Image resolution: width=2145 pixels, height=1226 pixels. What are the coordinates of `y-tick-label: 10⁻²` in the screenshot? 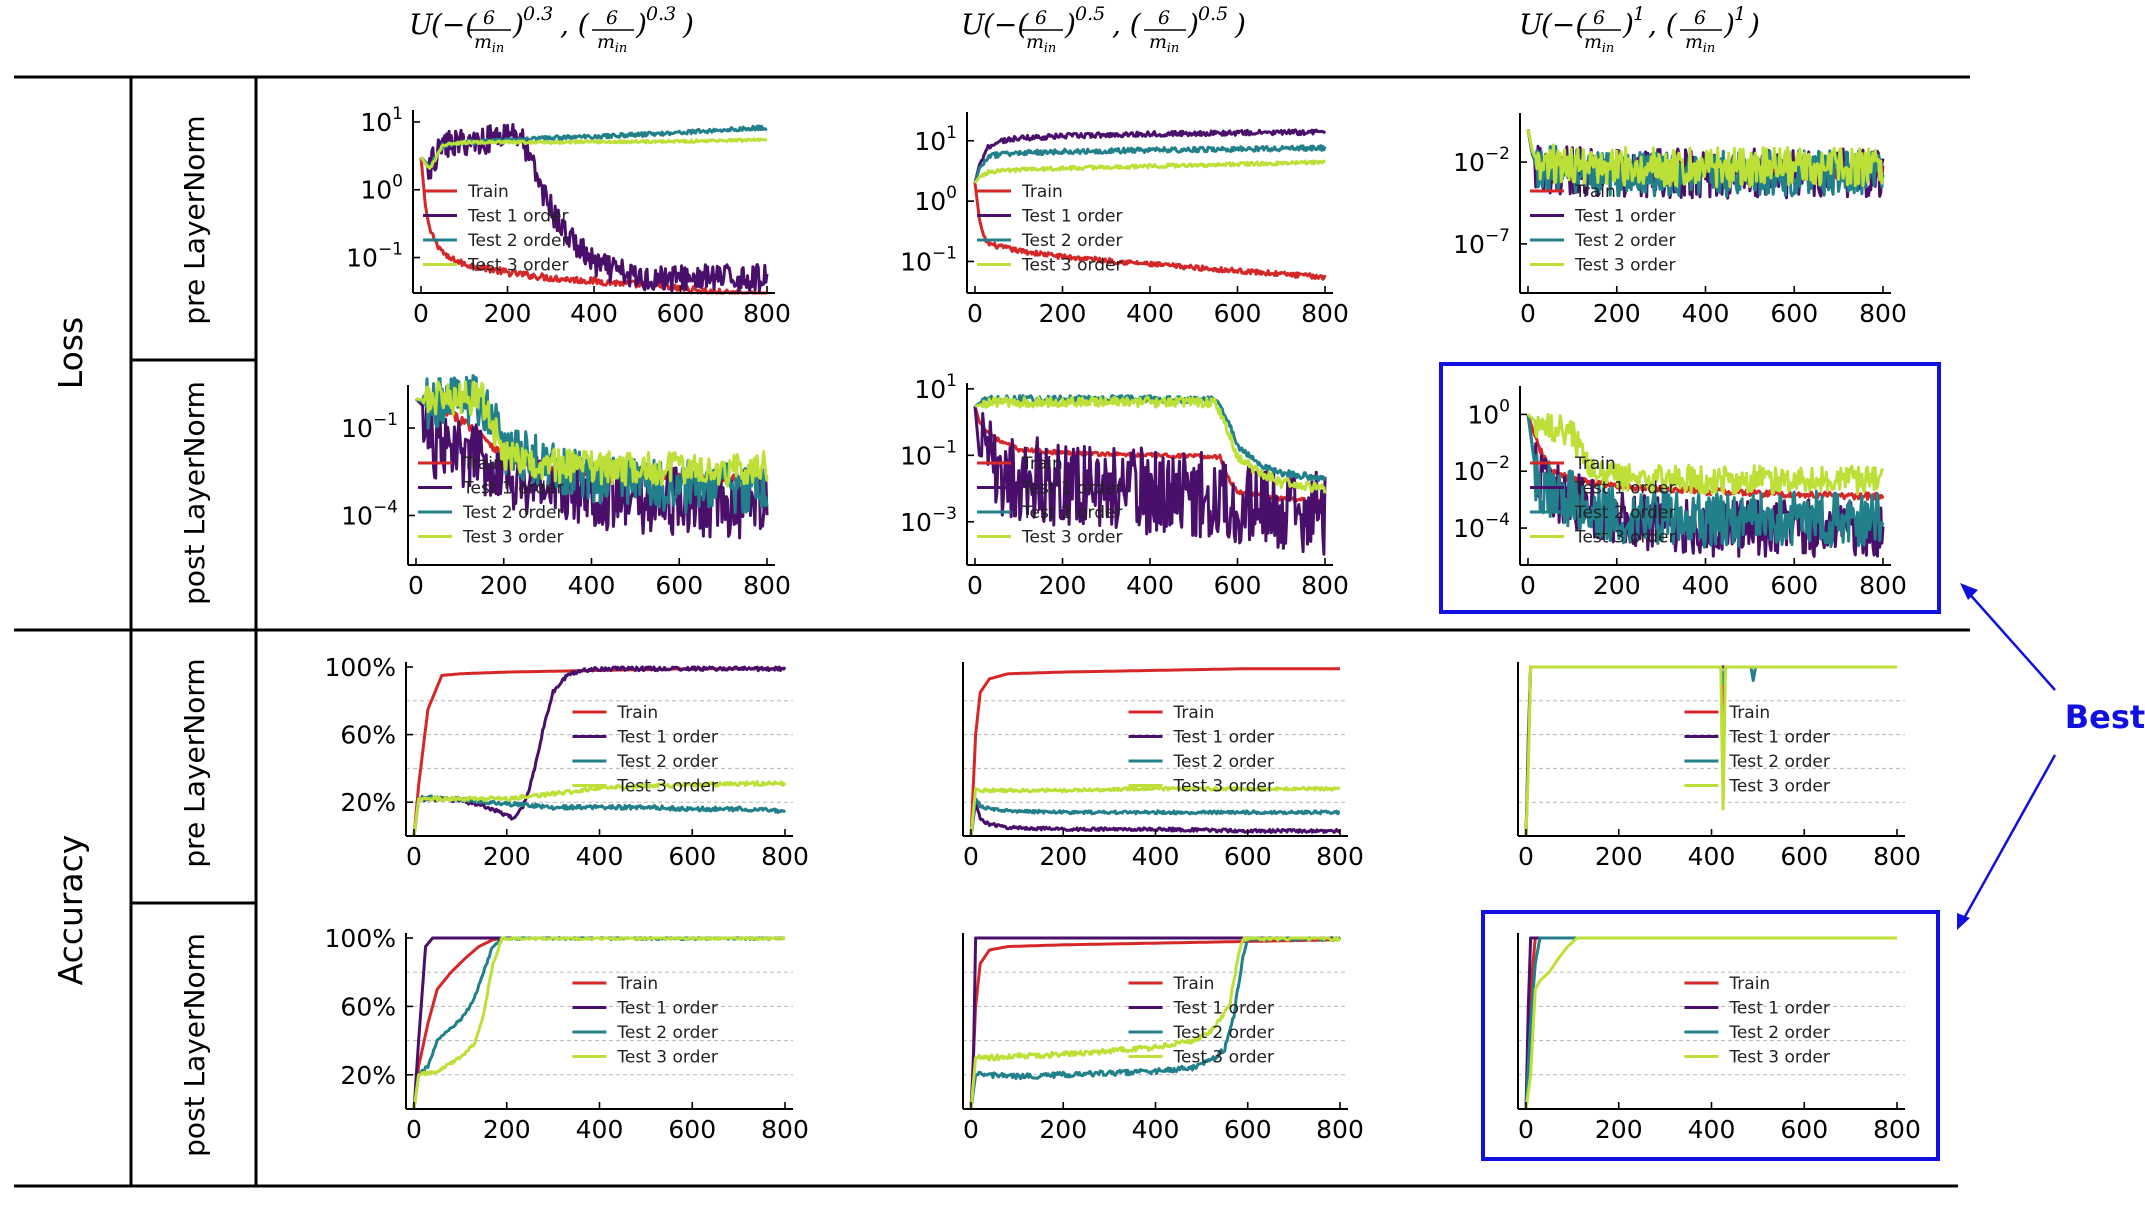 It's located at (1481, 469).